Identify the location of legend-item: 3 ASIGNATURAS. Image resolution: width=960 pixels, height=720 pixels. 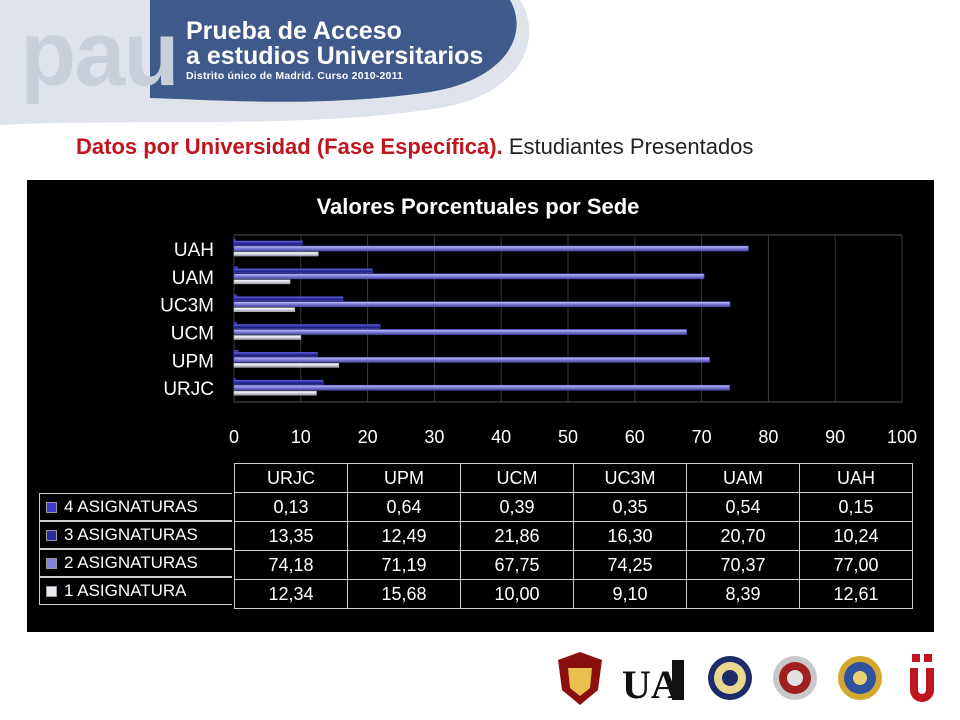
(135, 535).